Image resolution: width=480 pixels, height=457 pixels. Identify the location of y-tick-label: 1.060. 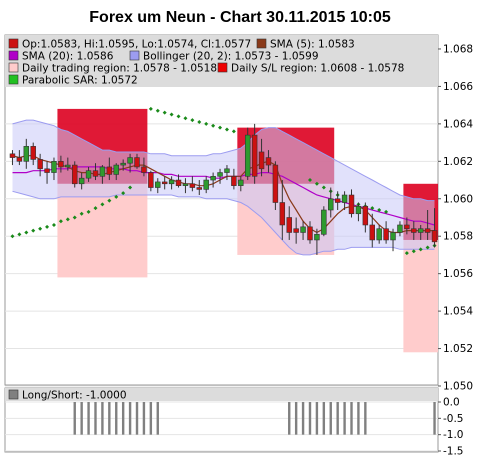
(458, 199).